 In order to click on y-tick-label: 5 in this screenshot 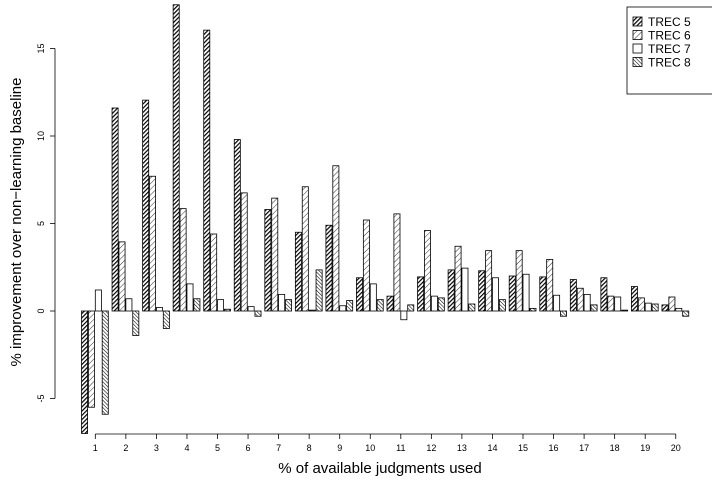, I will do `click(41, 223)`.